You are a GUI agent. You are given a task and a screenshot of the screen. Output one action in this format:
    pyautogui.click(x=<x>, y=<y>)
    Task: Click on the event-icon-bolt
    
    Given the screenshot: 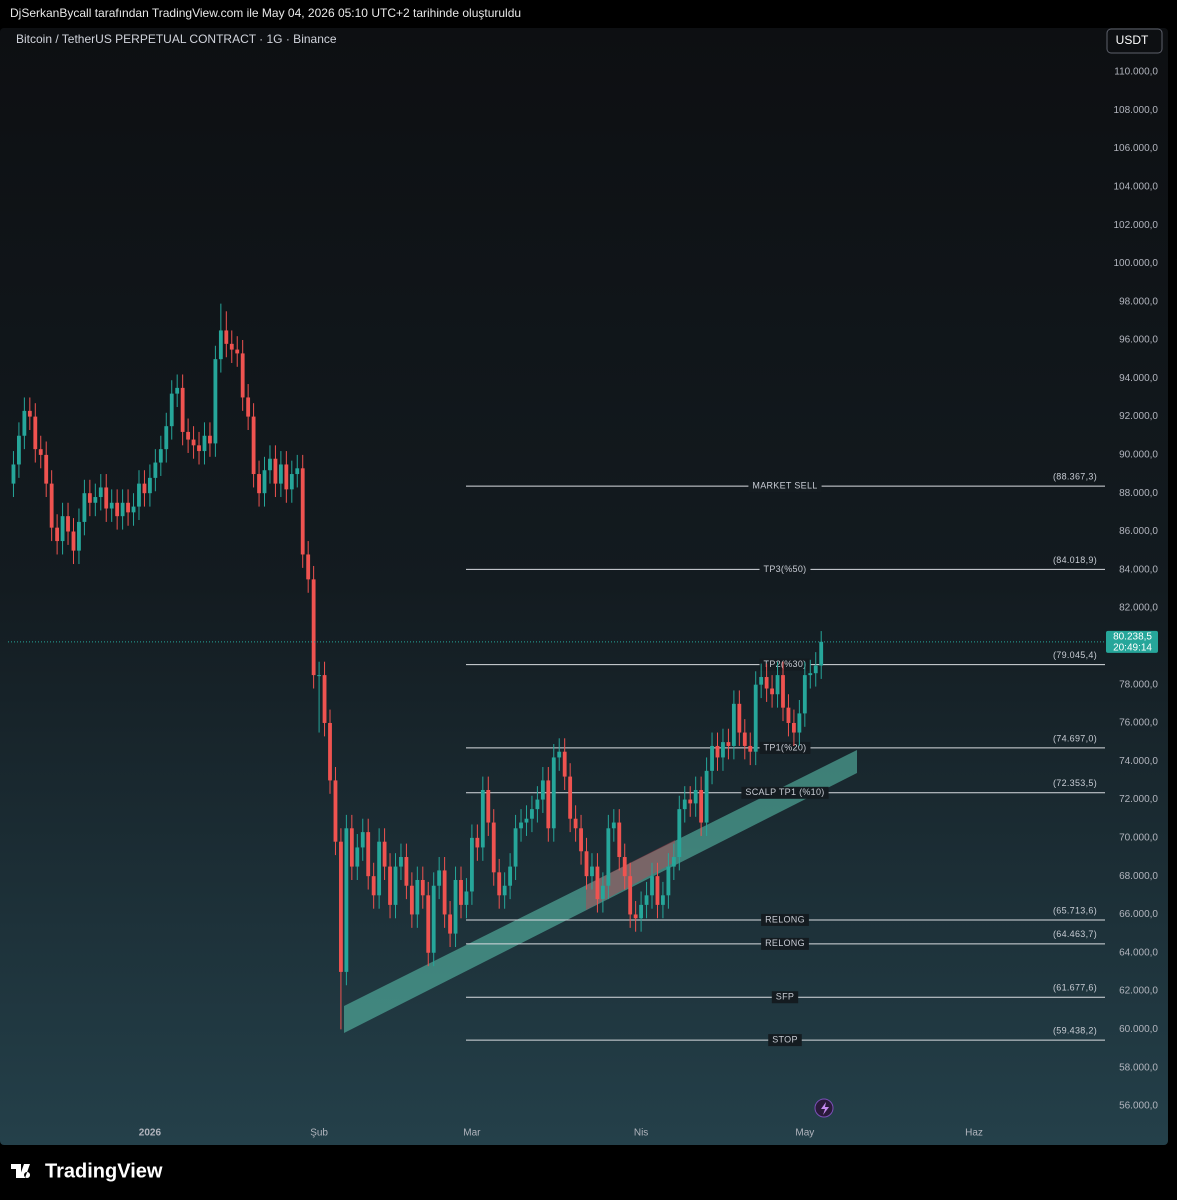 What is the action you would take?
    pyautogui.click(x=825, y=1108)
    